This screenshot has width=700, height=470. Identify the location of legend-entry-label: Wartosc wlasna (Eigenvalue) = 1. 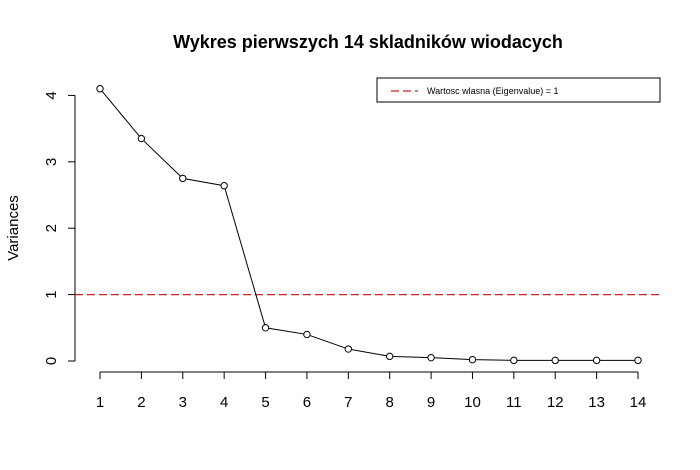
(492, 91).